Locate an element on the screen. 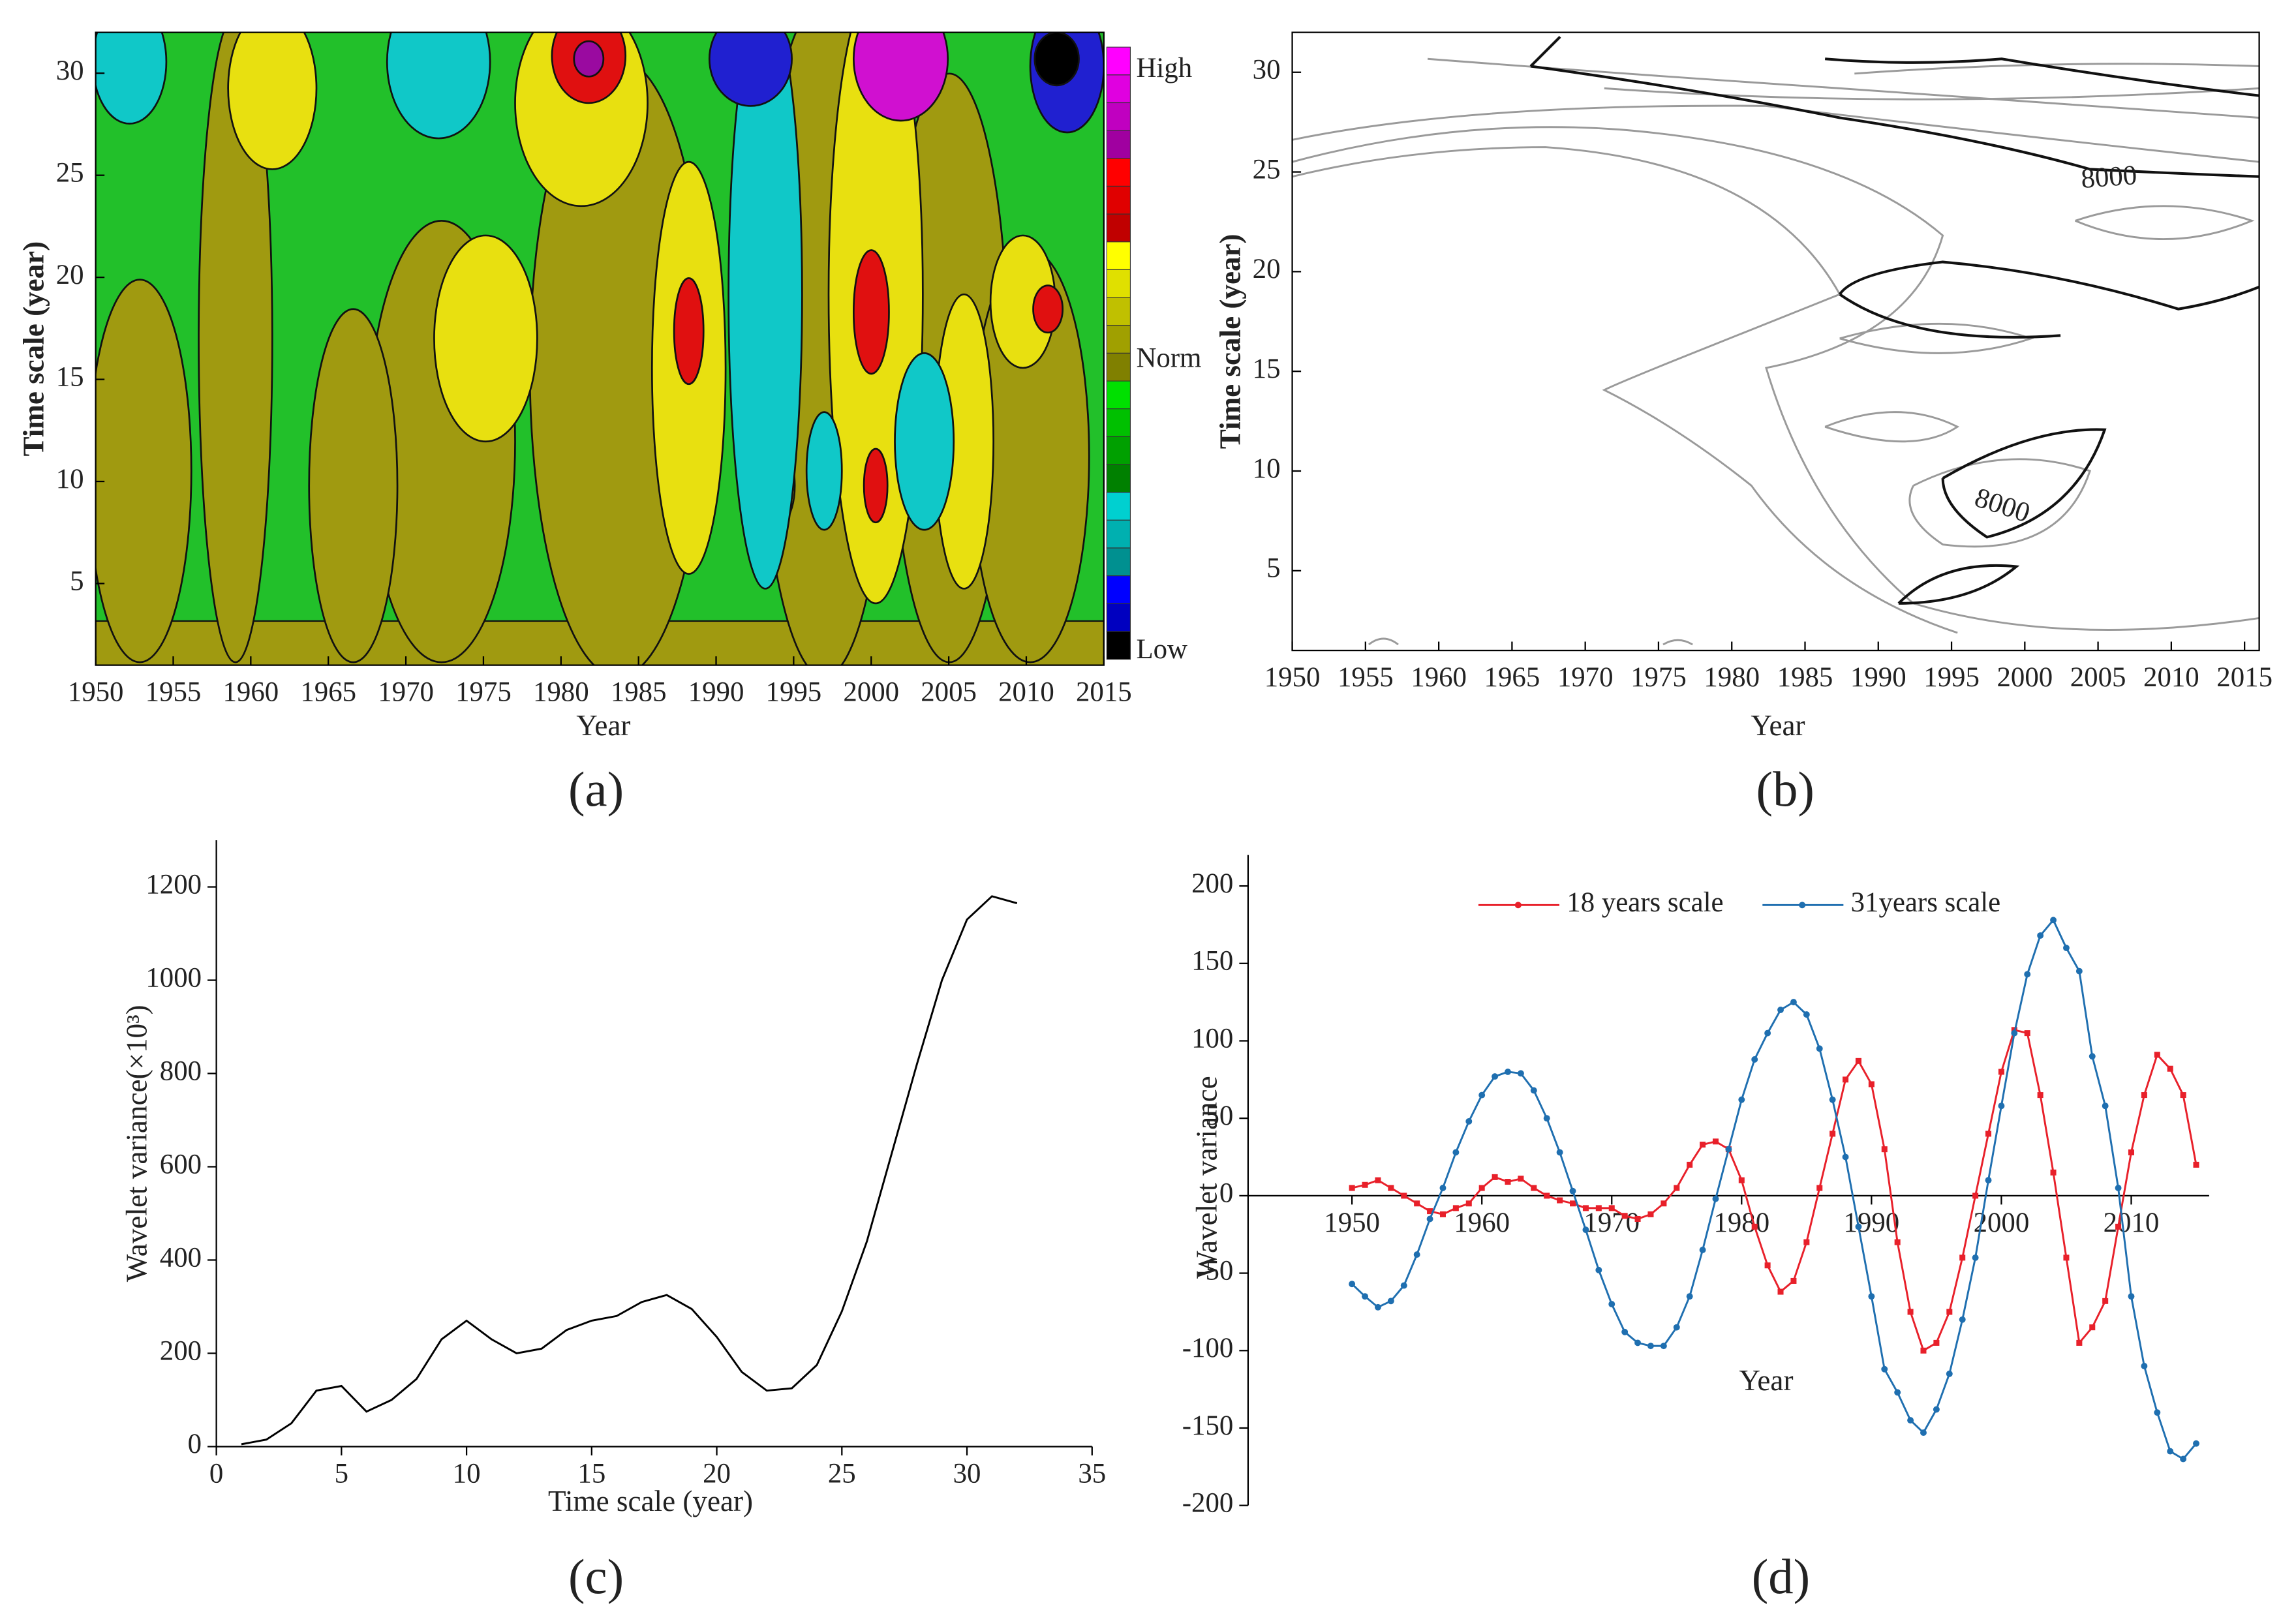 This screenshot has height=1612, width=2296. y-tick-label: 400 is located at coordinates (181, 1257).